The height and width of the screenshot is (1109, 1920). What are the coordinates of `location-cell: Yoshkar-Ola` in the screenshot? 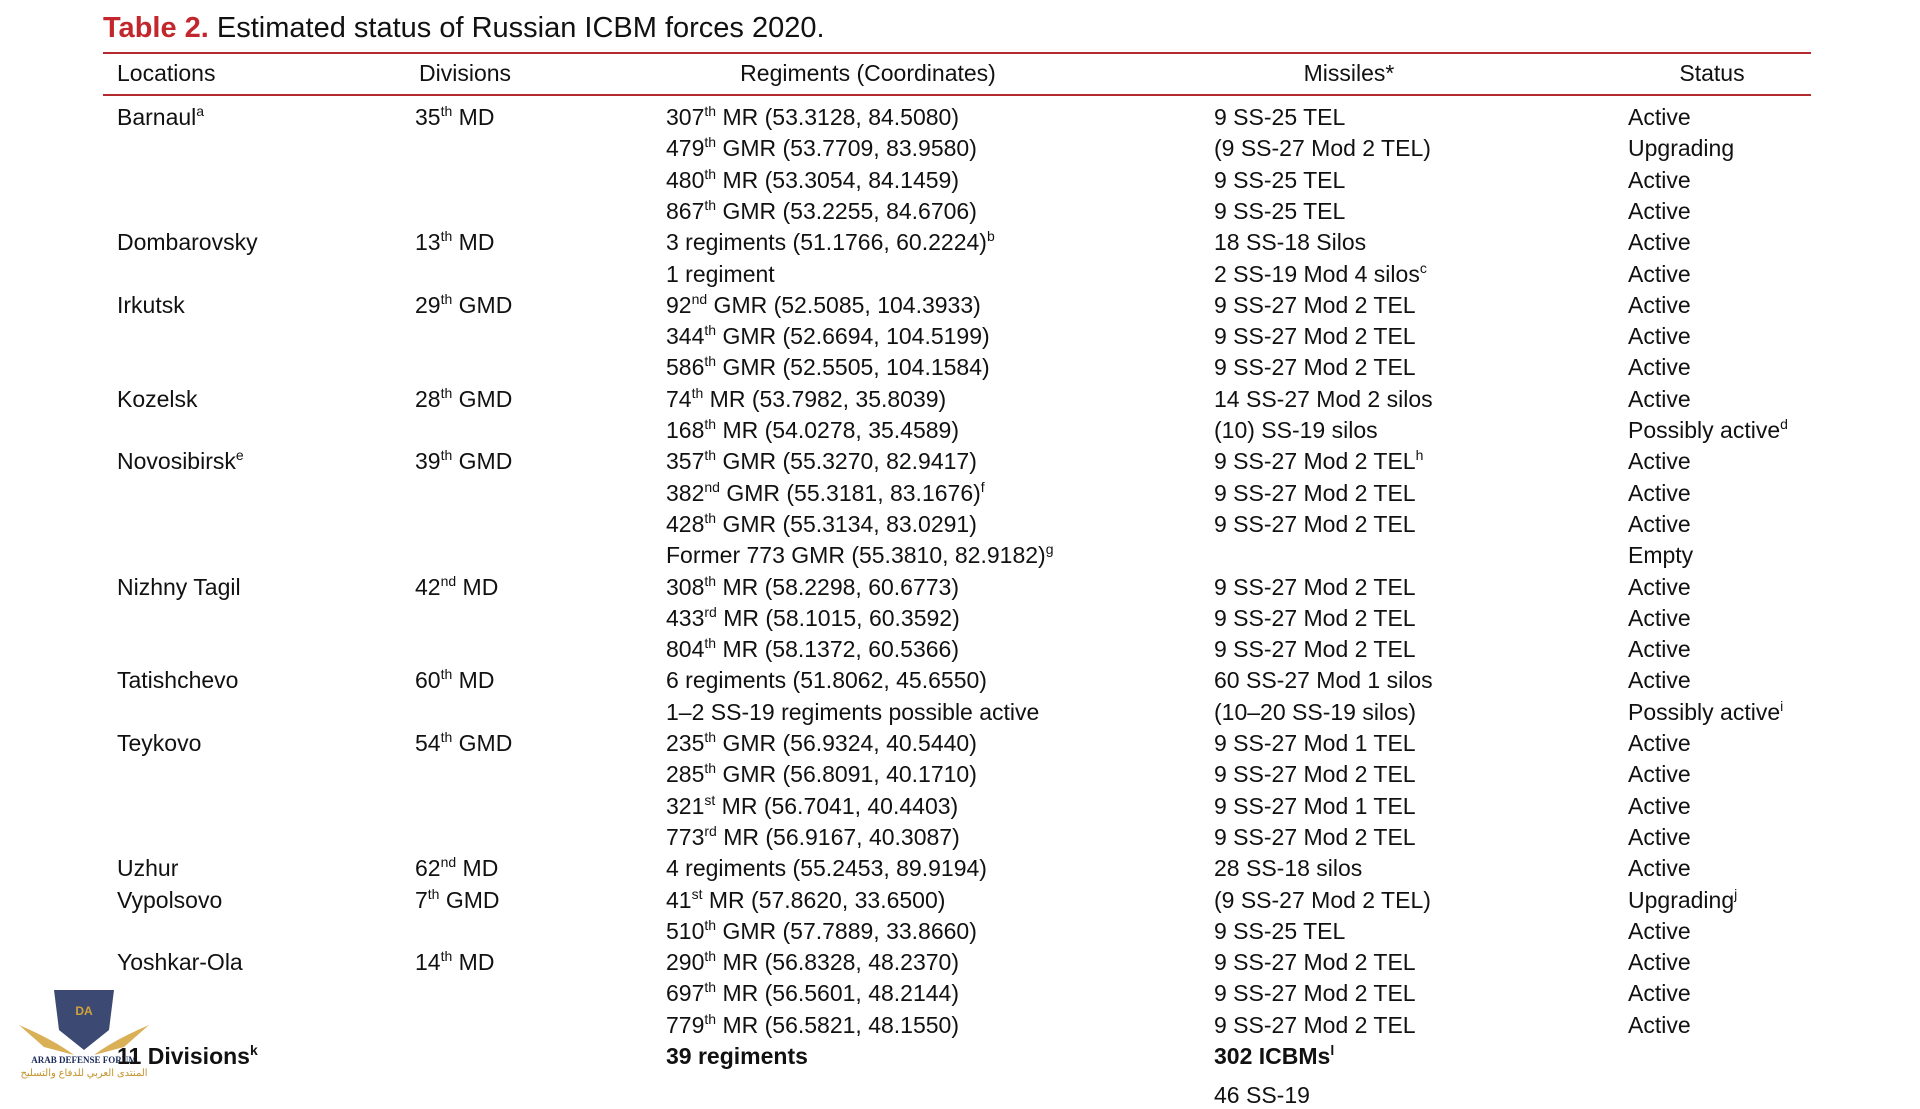 It's located at (180, 962).